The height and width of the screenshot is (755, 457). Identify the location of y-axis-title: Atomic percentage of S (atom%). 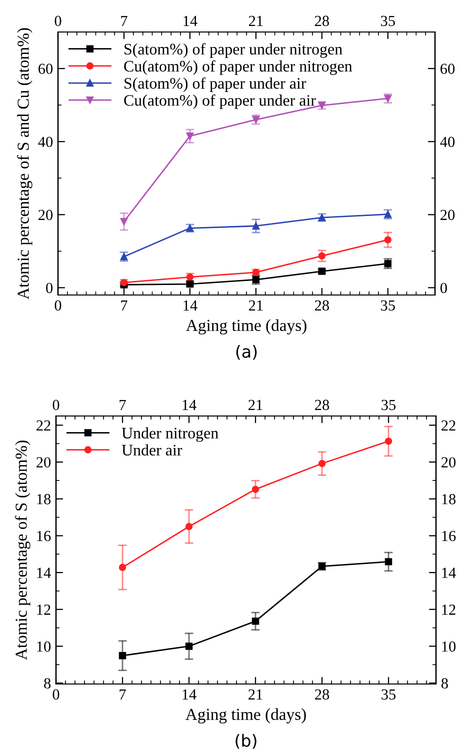
(22, 550).